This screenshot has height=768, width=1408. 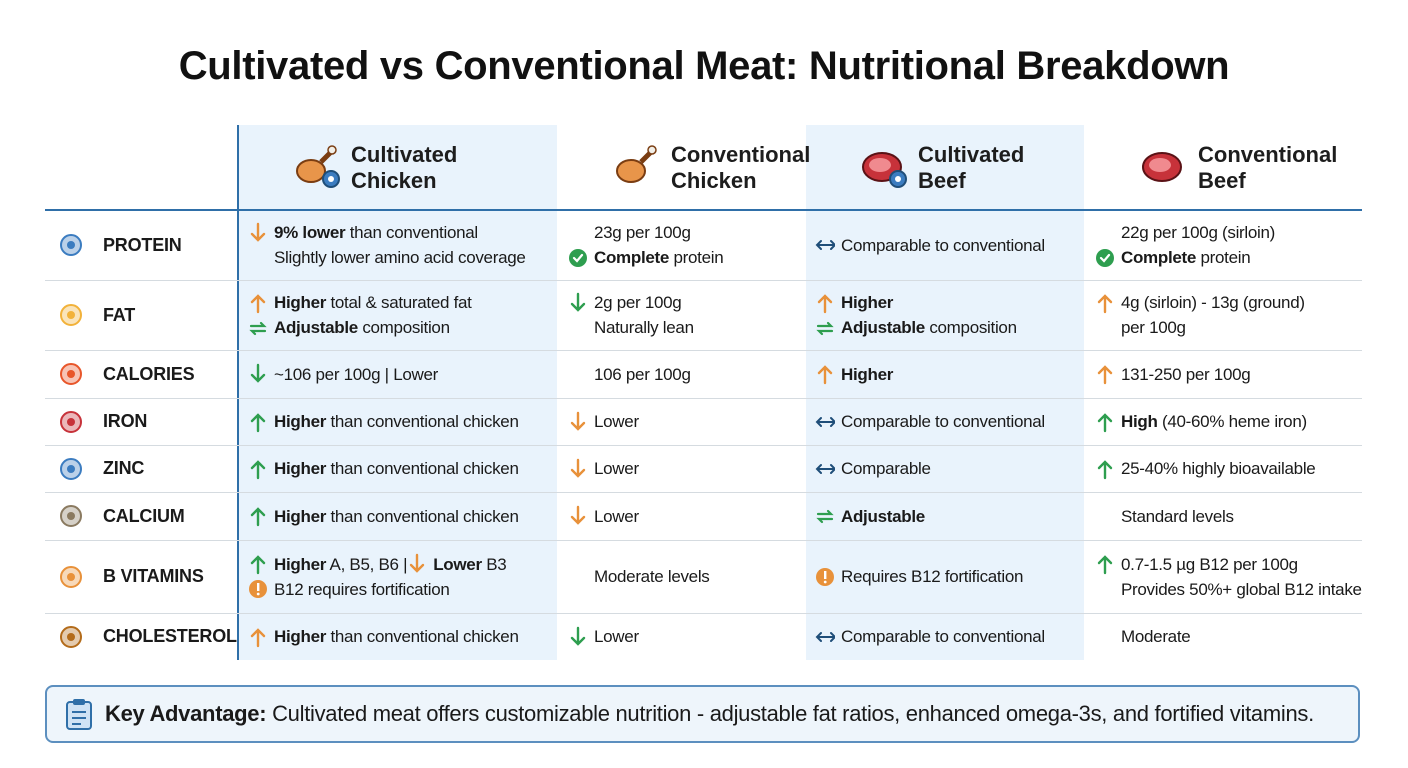 I want to click on cell-text: Requires B12 fortification, so click(x=932, y=576).